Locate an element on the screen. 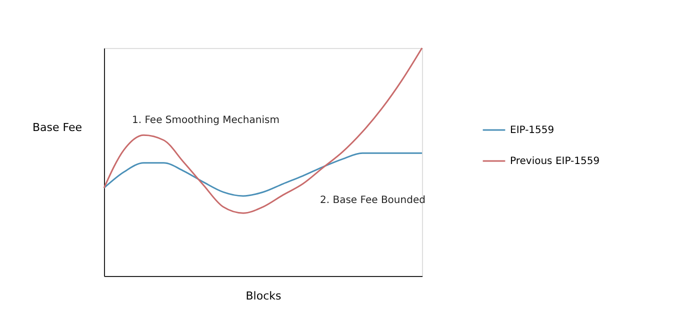 The image size is (679, 325). x-axis-title: Blocks is located at coordinates (264, 296).